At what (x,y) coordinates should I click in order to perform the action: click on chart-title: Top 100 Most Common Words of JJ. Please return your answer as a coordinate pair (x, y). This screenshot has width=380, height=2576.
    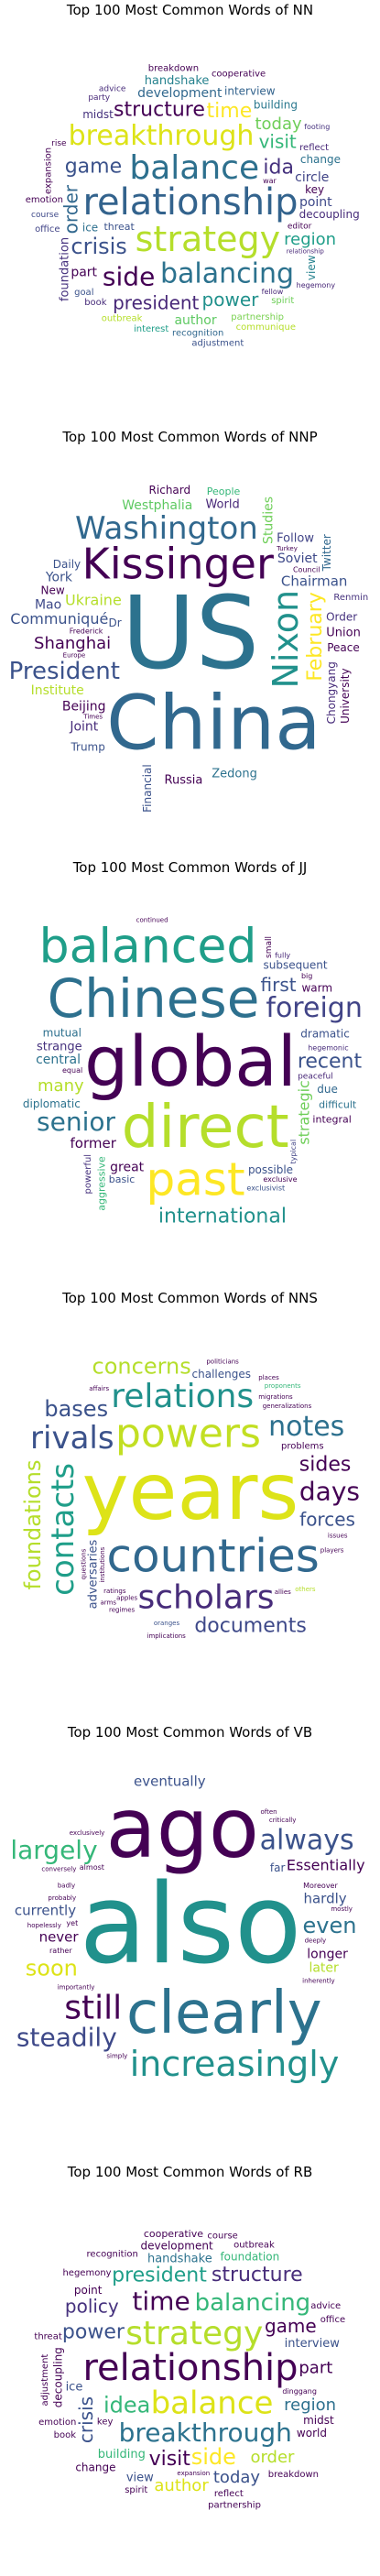
    Looking at the image, I should click on (190, 868).